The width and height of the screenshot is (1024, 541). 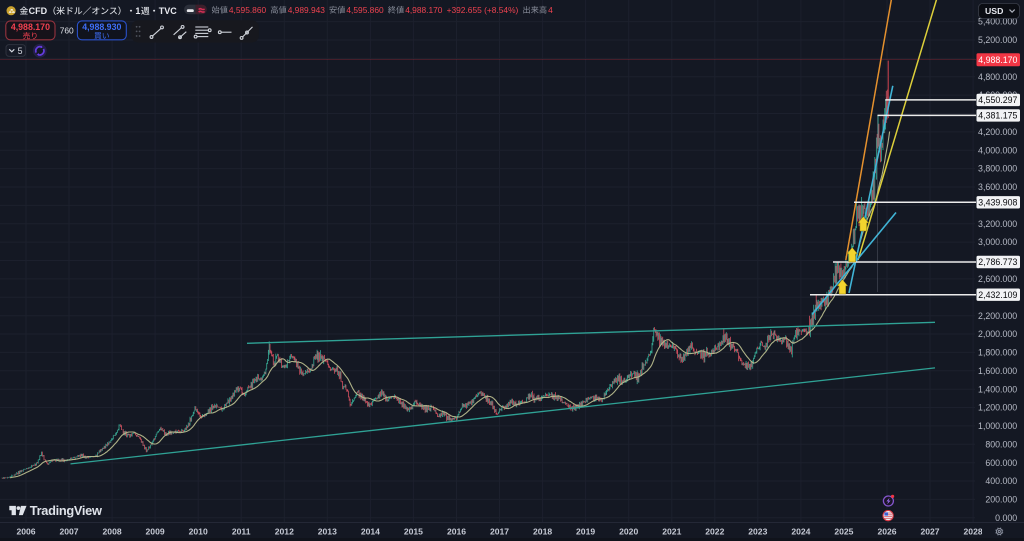 What do you see at coordinates (997, 22) in the screenshot?
I see `svg-text: 5,400.000` at bounding box center [997, 22].